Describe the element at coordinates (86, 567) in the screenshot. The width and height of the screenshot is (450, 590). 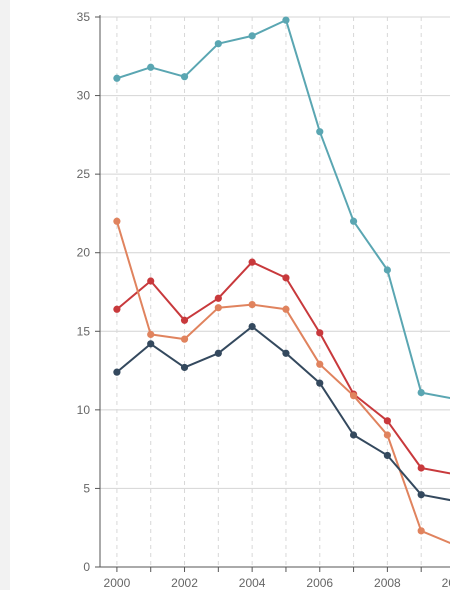
I see `y-tick-label: 0` at that location.